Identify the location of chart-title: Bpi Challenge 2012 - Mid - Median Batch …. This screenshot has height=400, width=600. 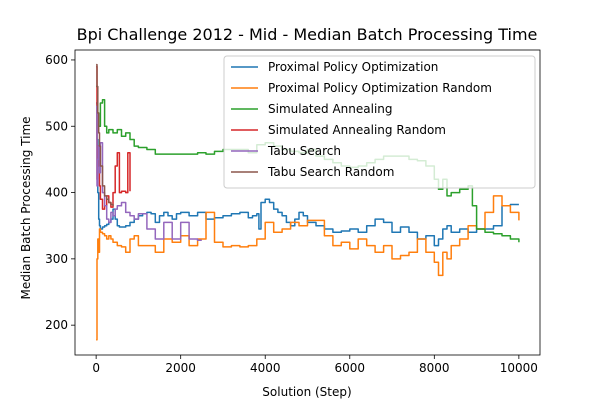
(307, 34).